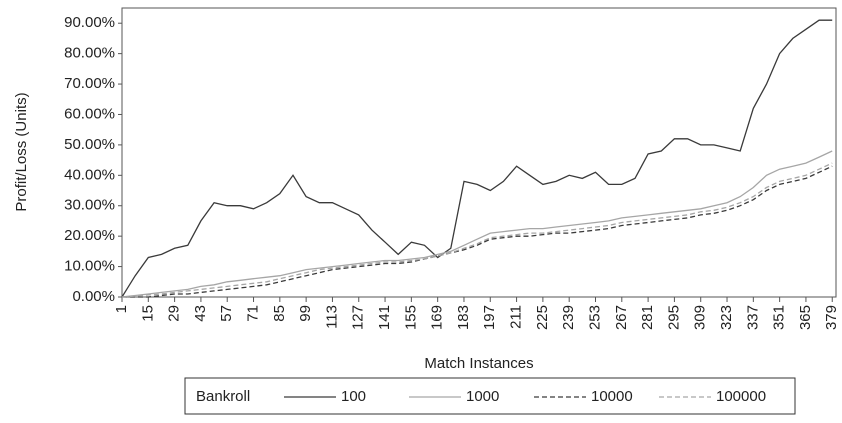  I want to click on legend-label: 1000, so click(482, 396).